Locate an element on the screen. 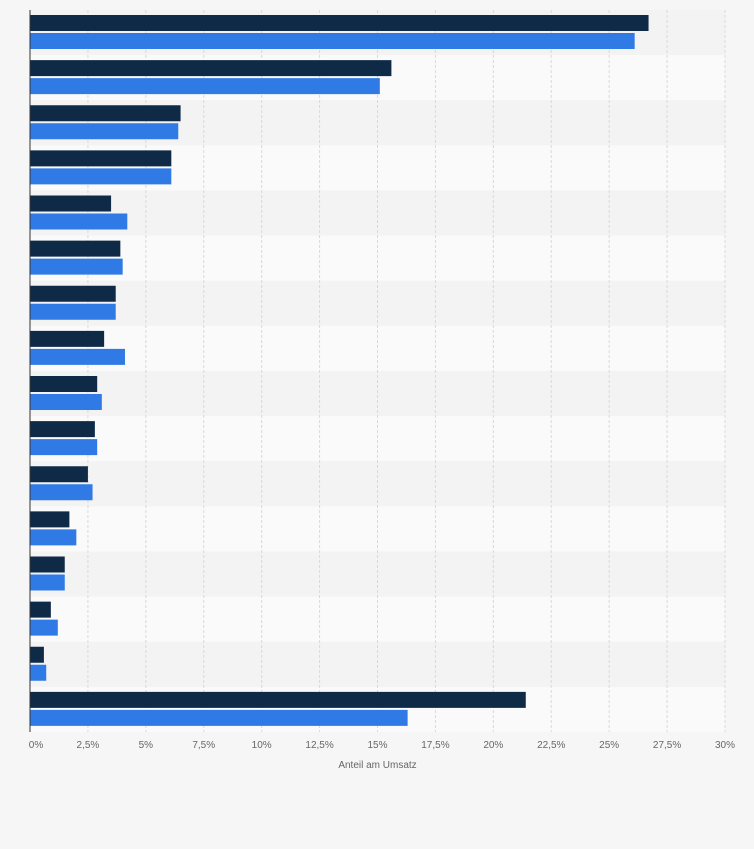 The image size is (754, 849). x-tick-label: 5% is located at coordinates (146, 745).